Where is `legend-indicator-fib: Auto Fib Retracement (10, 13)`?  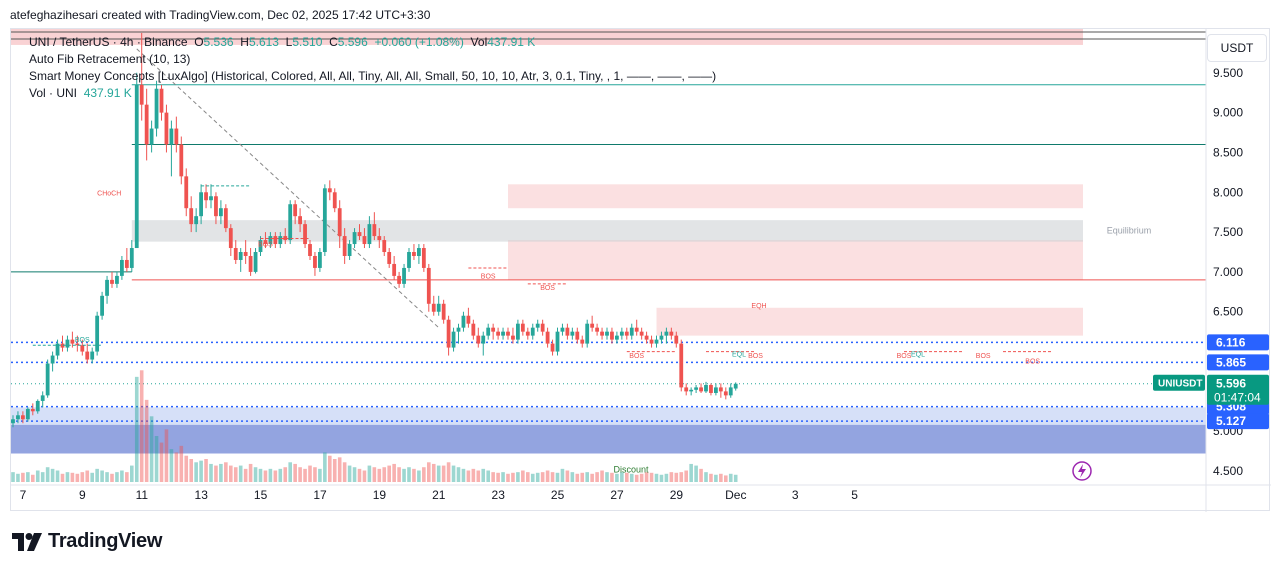
legend-indicator-fib: Auto Fib Retracement (10, 13) is located at coordinates (110, 59).